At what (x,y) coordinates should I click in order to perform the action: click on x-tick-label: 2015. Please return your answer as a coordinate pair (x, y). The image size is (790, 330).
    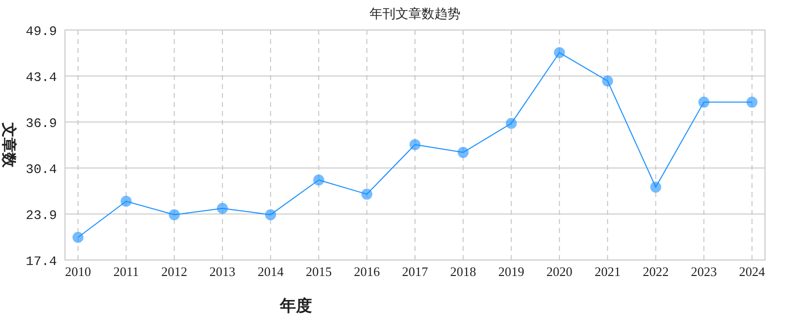
    Looking at the image, I should click on (319, 271).